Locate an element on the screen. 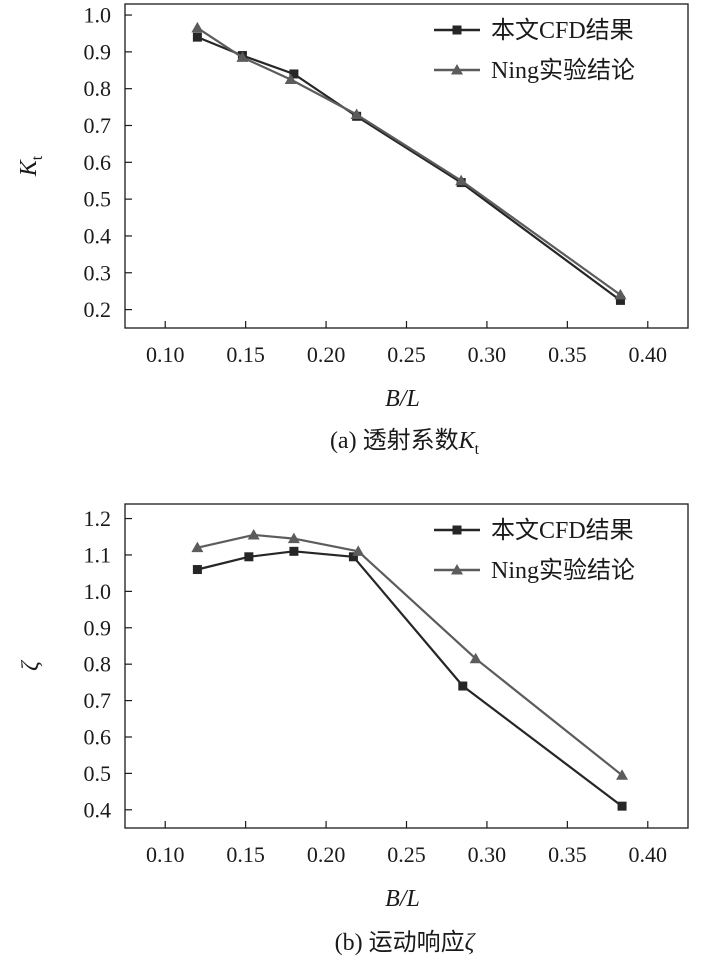 Image resolution: width=709 pixels, height=963 pixels. caption-text: (b) 运动响应 is located at coordinates (400, 942).